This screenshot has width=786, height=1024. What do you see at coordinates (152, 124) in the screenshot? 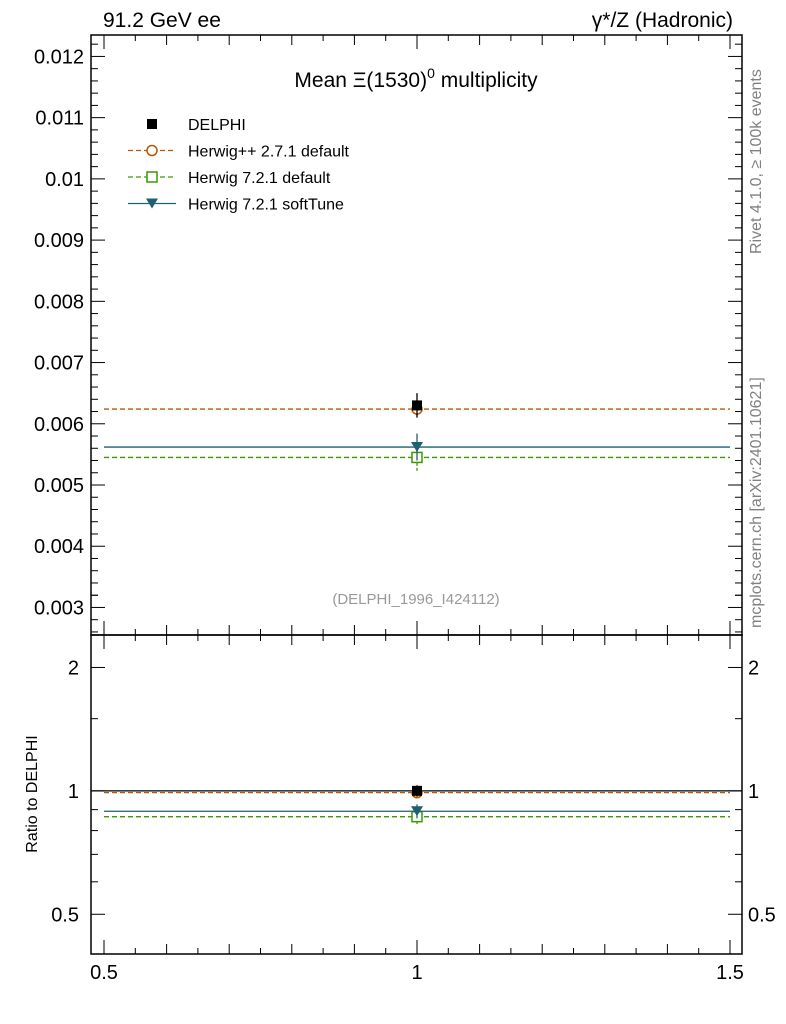
I see `legend-marker-delphi` at bounding box center [152, 124].